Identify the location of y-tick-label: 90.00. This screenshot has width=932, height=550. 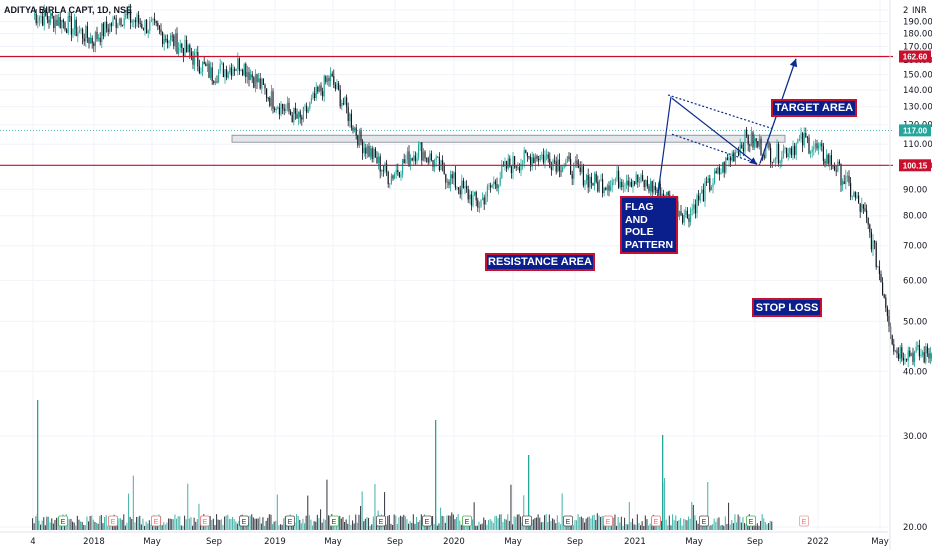
(915, 190).